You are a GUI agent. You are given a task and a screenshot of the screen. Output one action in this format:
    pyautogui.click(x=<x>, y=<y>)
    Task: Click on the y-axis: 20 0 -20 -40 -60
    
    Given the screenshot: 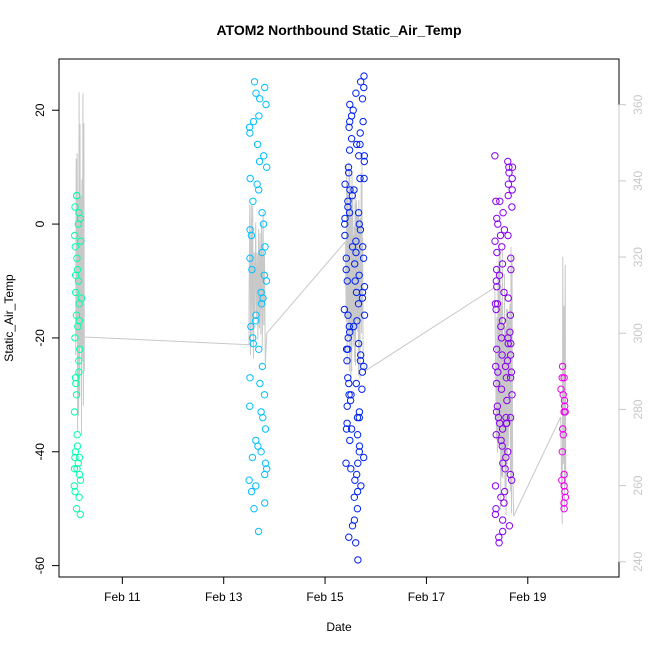 What is the action you would take?
    pyautogui.click(x=46, y=339)
    